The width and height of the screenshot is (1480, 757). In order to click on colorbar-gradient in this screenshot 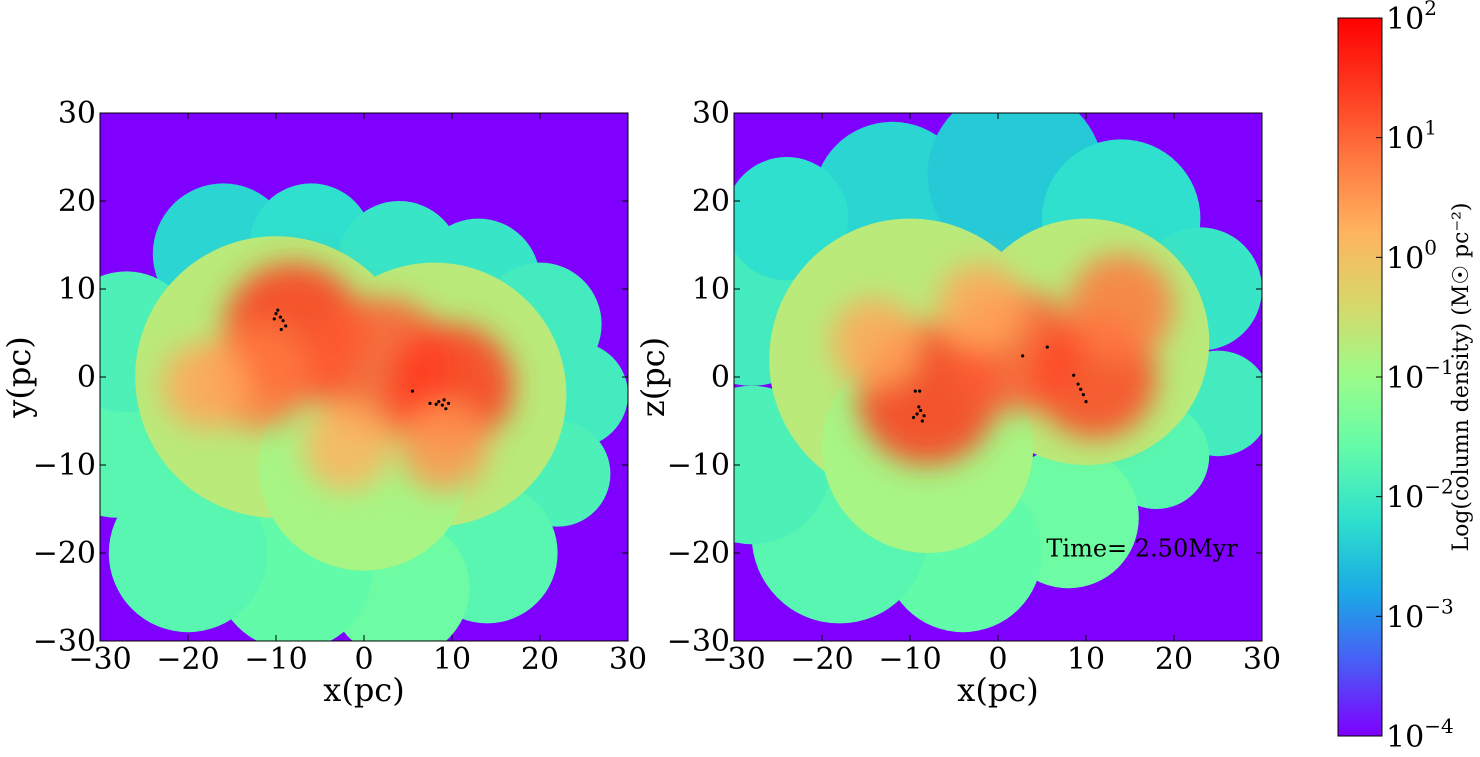, I will do `click(1360, 377)`.